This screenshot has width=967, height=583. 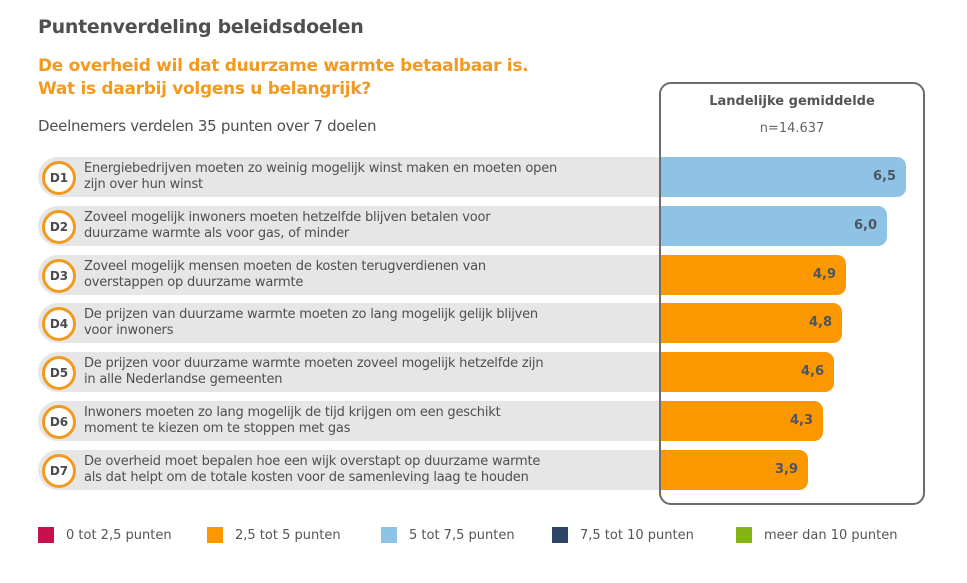 I want to click on goal-description-line: voor inwoners, so click(x=129, y=330).